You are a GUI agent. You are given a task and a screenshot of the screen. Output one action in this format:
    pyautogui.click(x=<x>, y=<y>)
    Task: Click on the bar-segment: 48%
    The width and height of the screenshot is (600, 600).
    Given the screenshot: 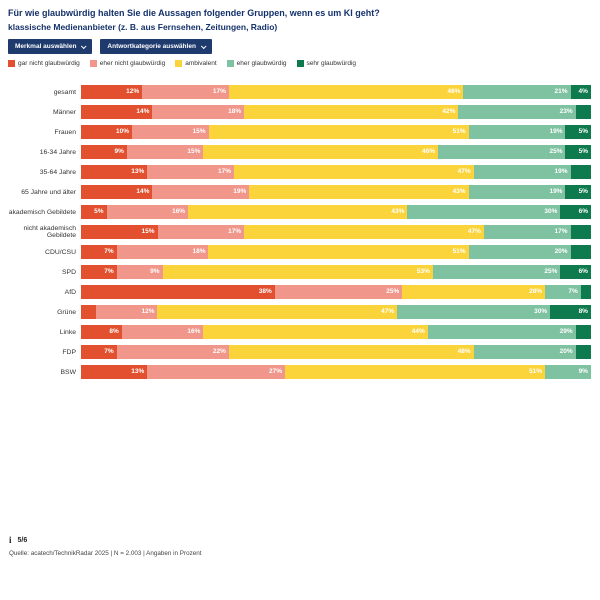 What is the action you would take?
    pyautogui.click(x=351, y=352)
    